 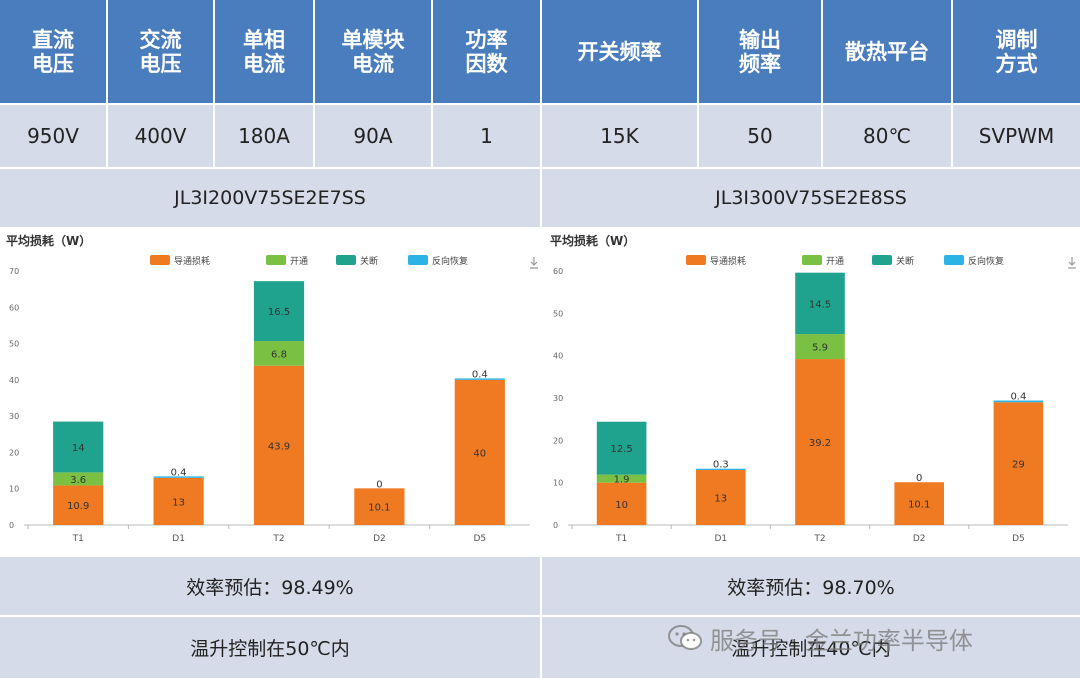 I want to click on chart-1-data-label-3: 13, so click(x=720, y=498).